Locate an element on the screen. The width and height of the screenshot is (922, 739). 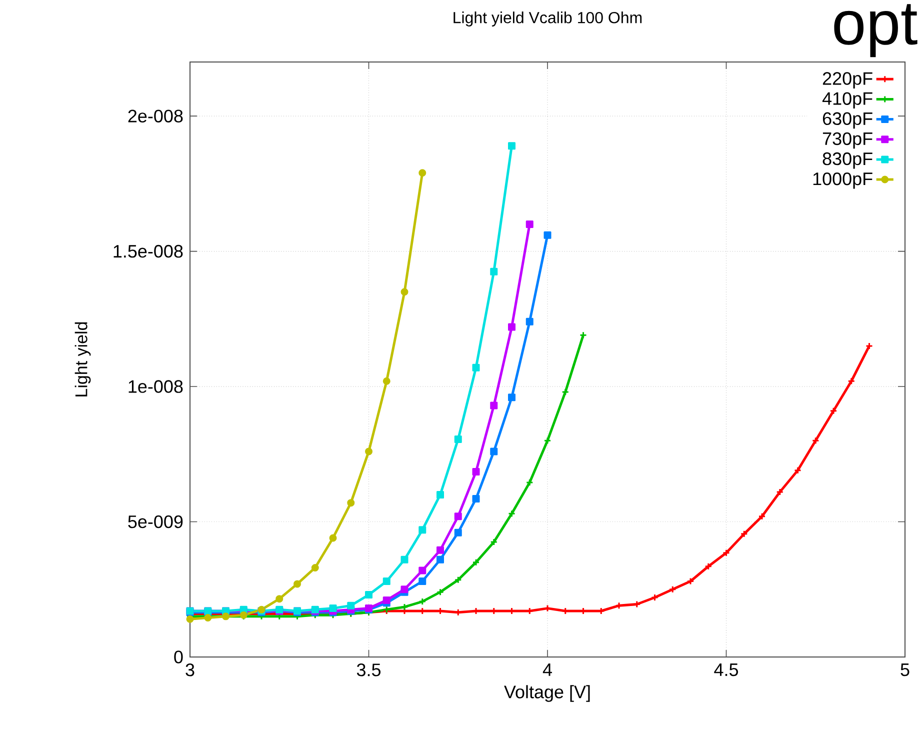
x-axis-title: Voltage [V] is located at coordinates (547, 693).